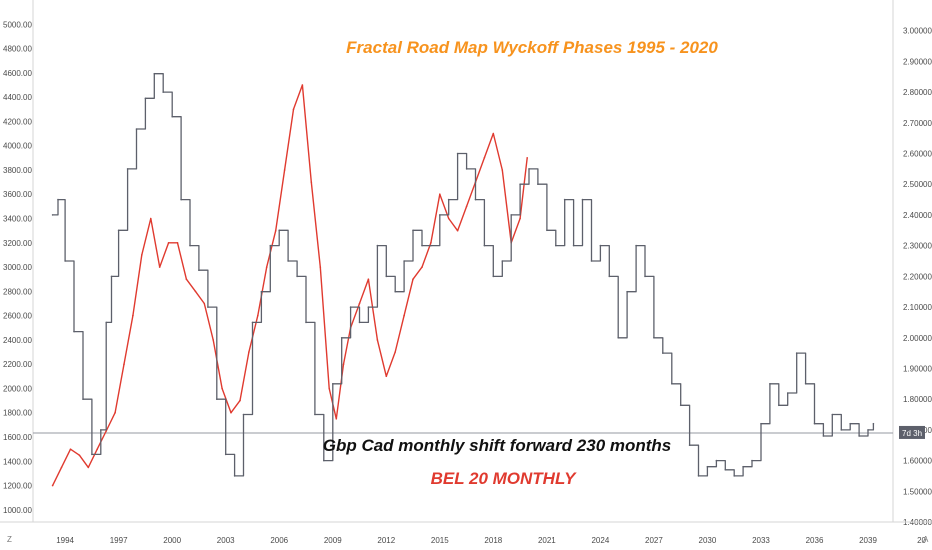 The width and height of the screenshot is (932, 550). Describe the element at coordinates (17, 388) in the screenshot. I see `left-tick-label: 2000.00` at that location.